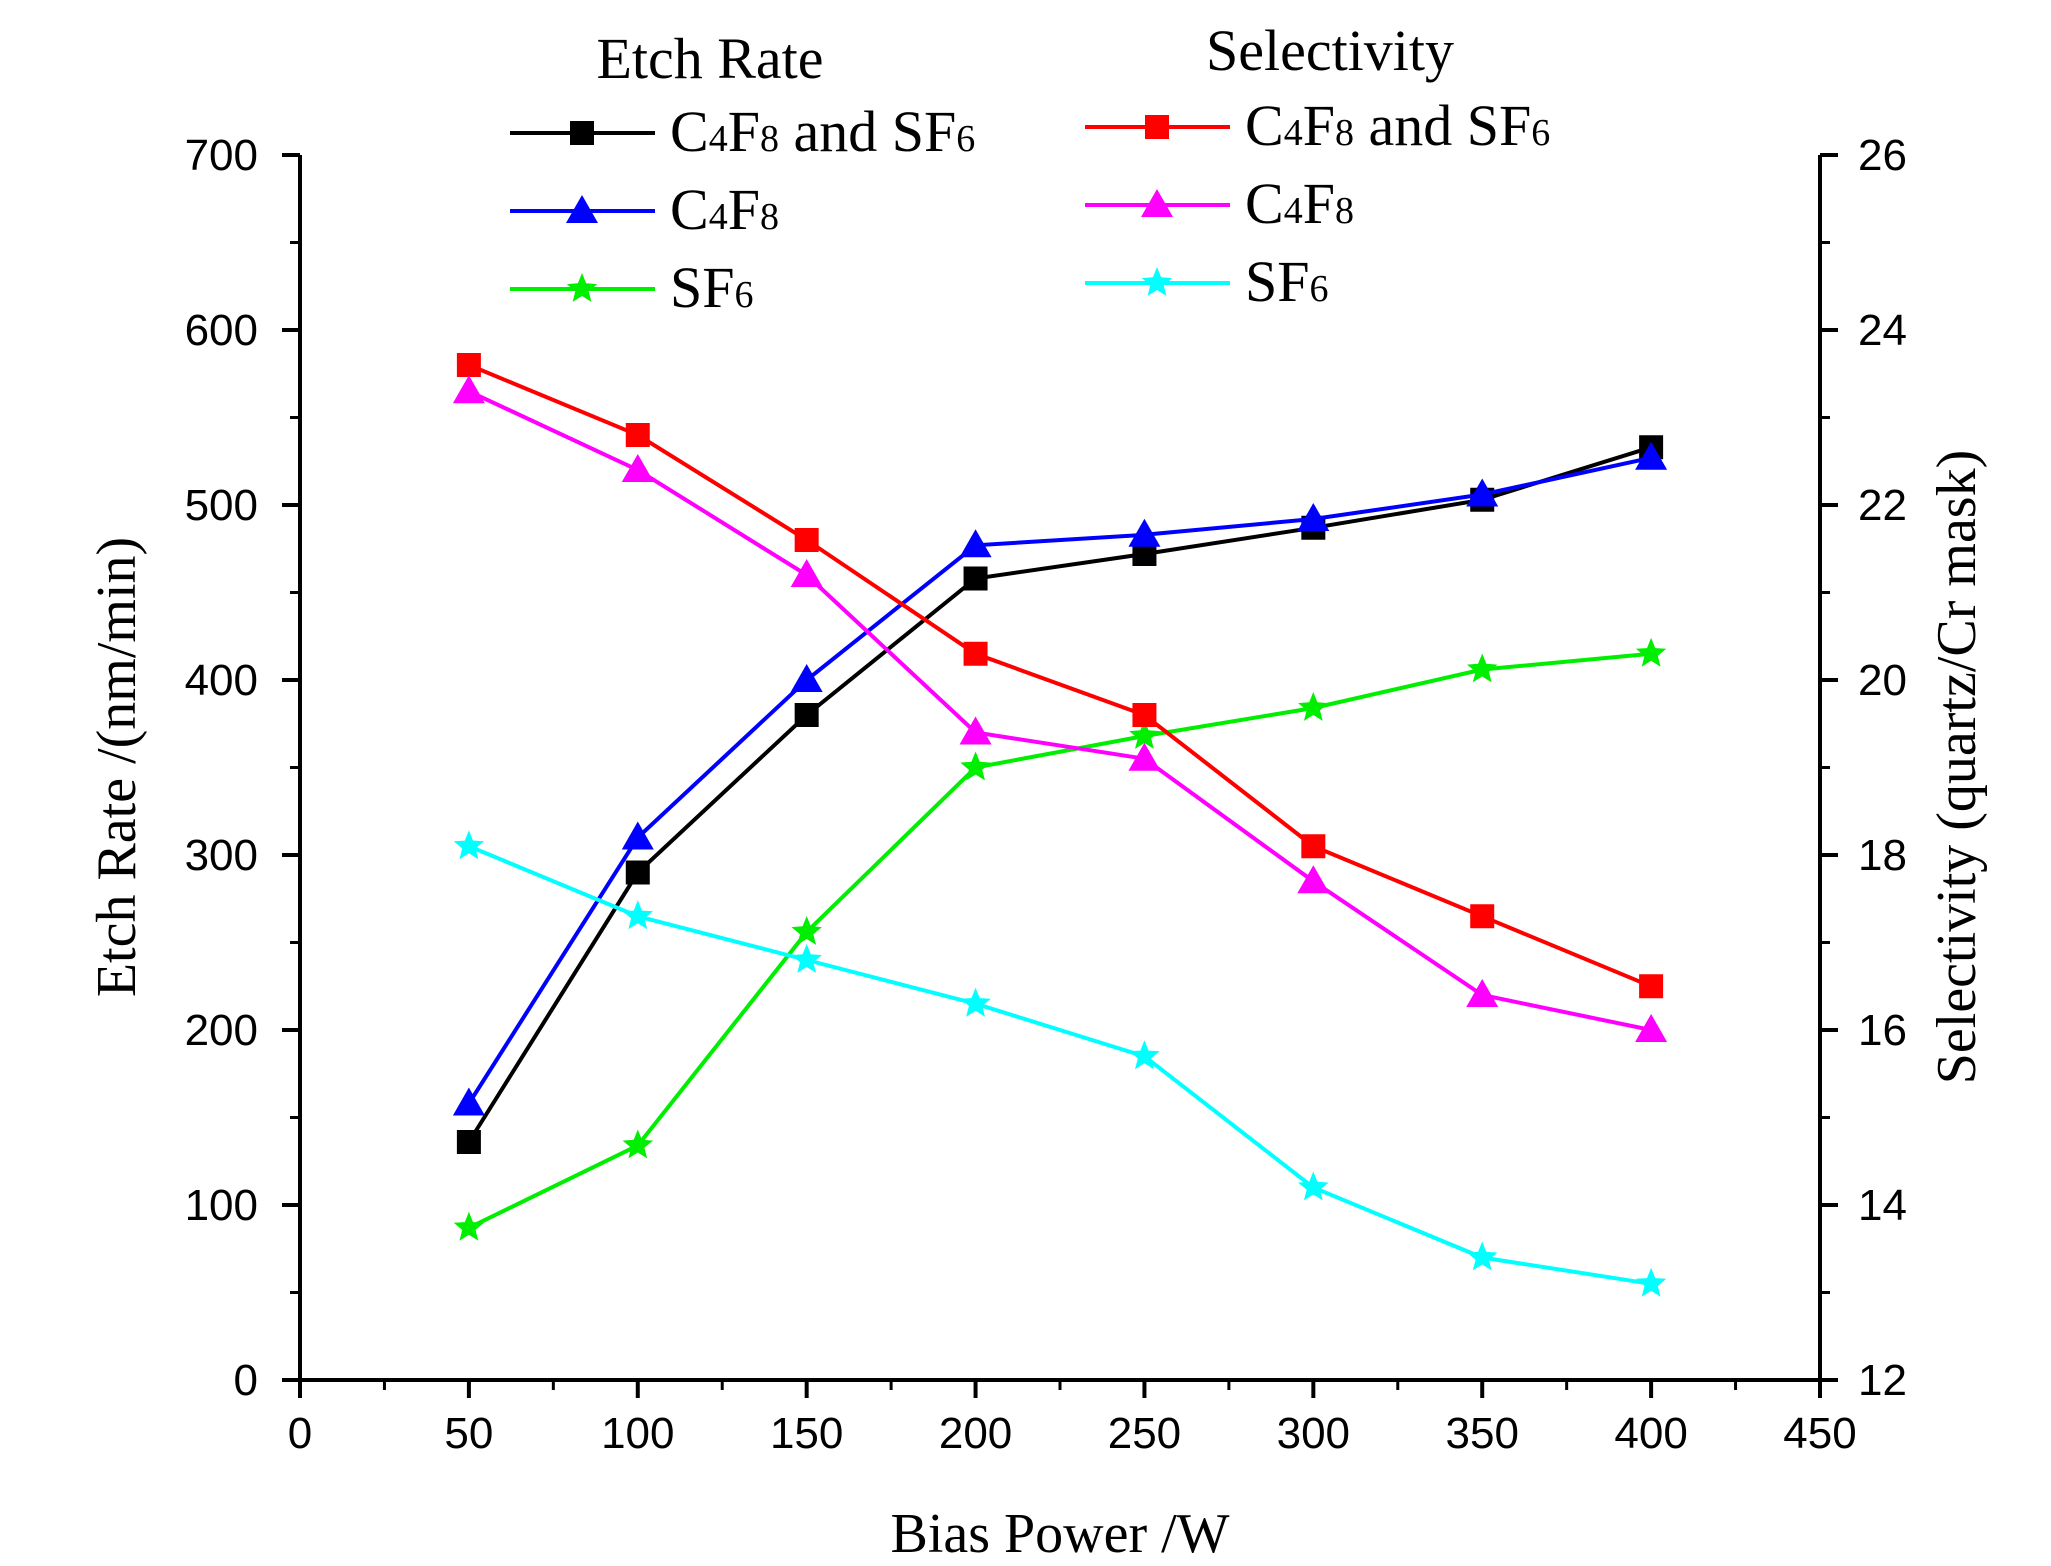  I want to click on left-y-axis-title: Etch Rate /(nm/min), so click(117, 767).